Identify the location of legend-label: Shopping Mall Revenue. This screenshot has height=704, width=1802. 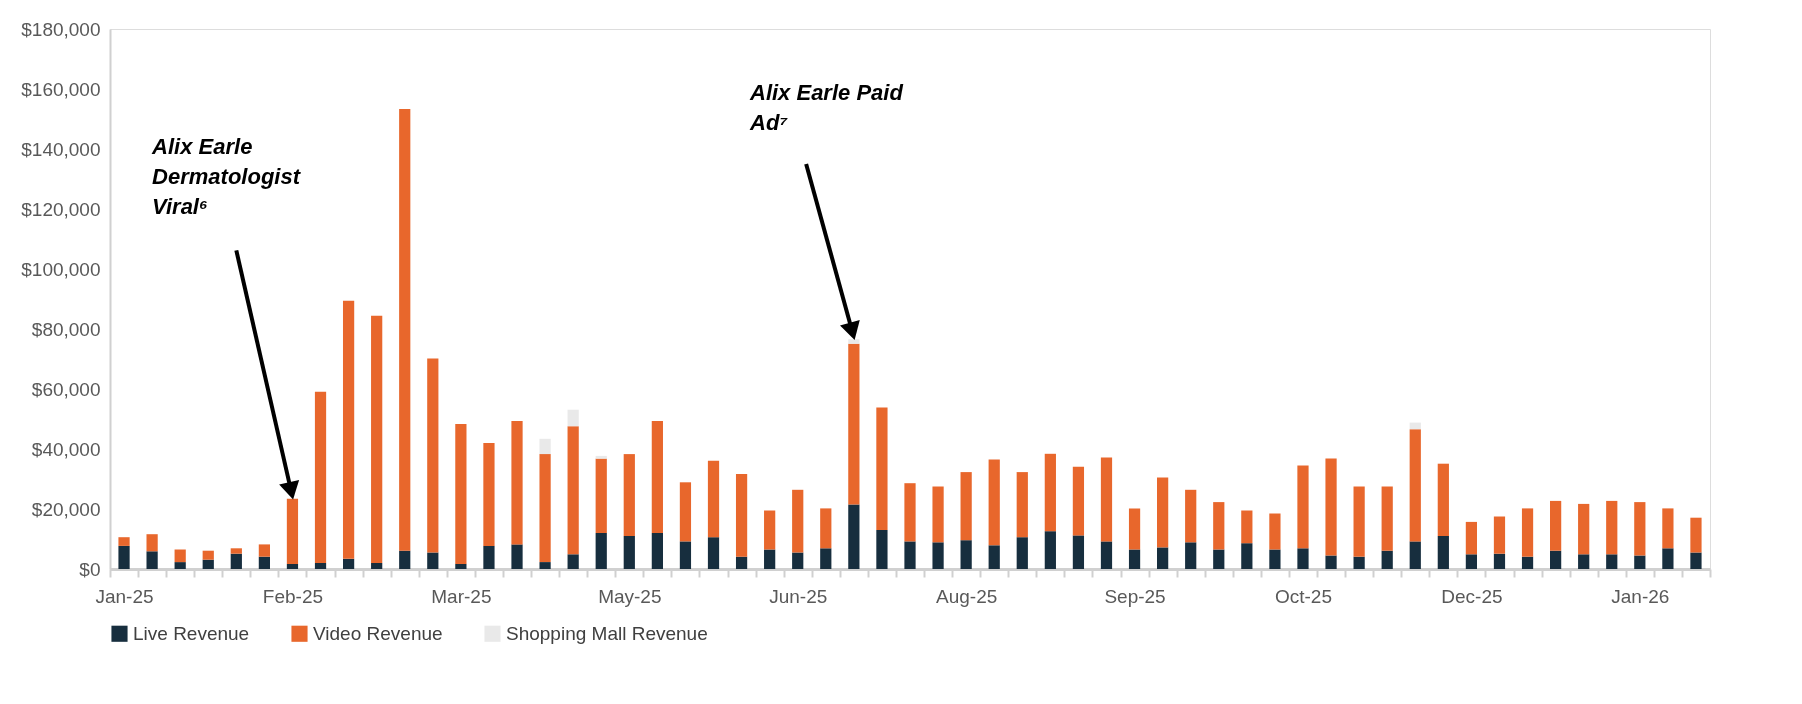
(607, 633).